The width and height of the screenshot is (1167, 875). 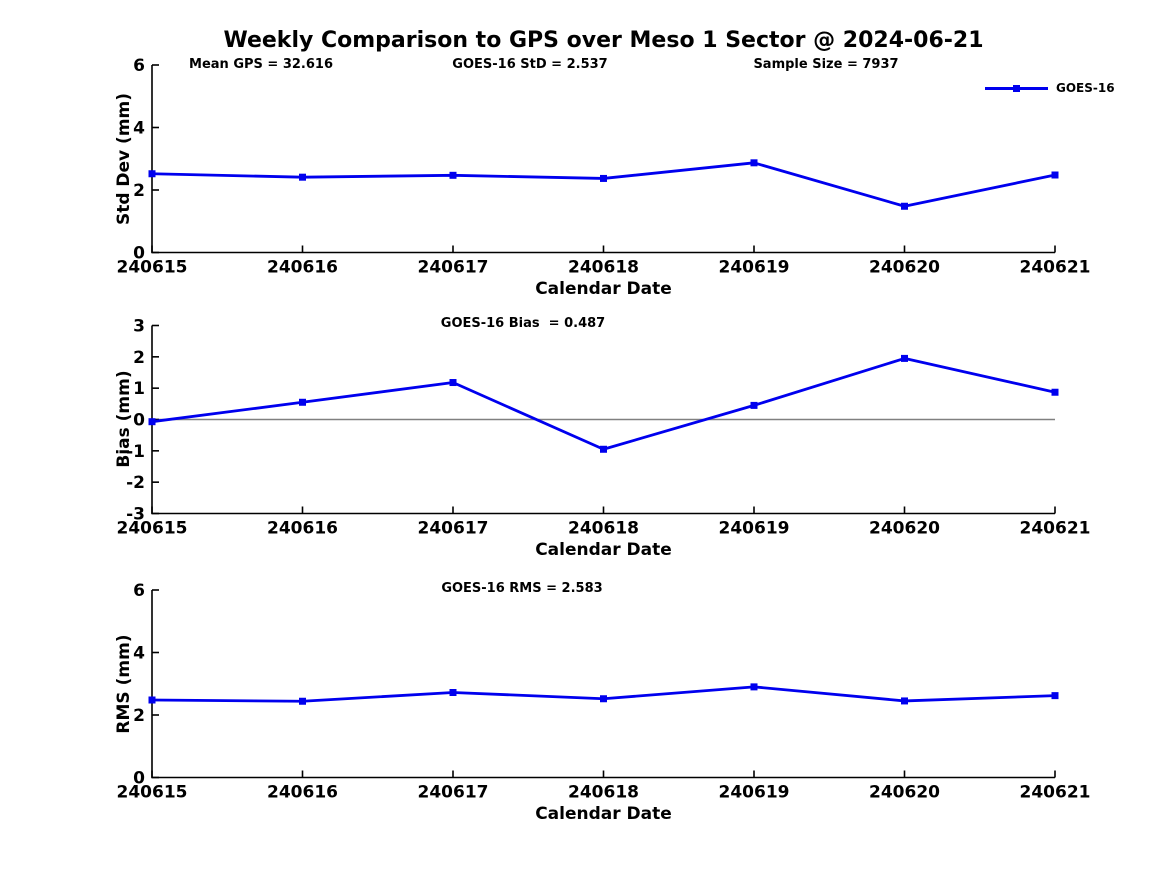 I want to click on y-tick-label: 1, so click(x=139, y=389).